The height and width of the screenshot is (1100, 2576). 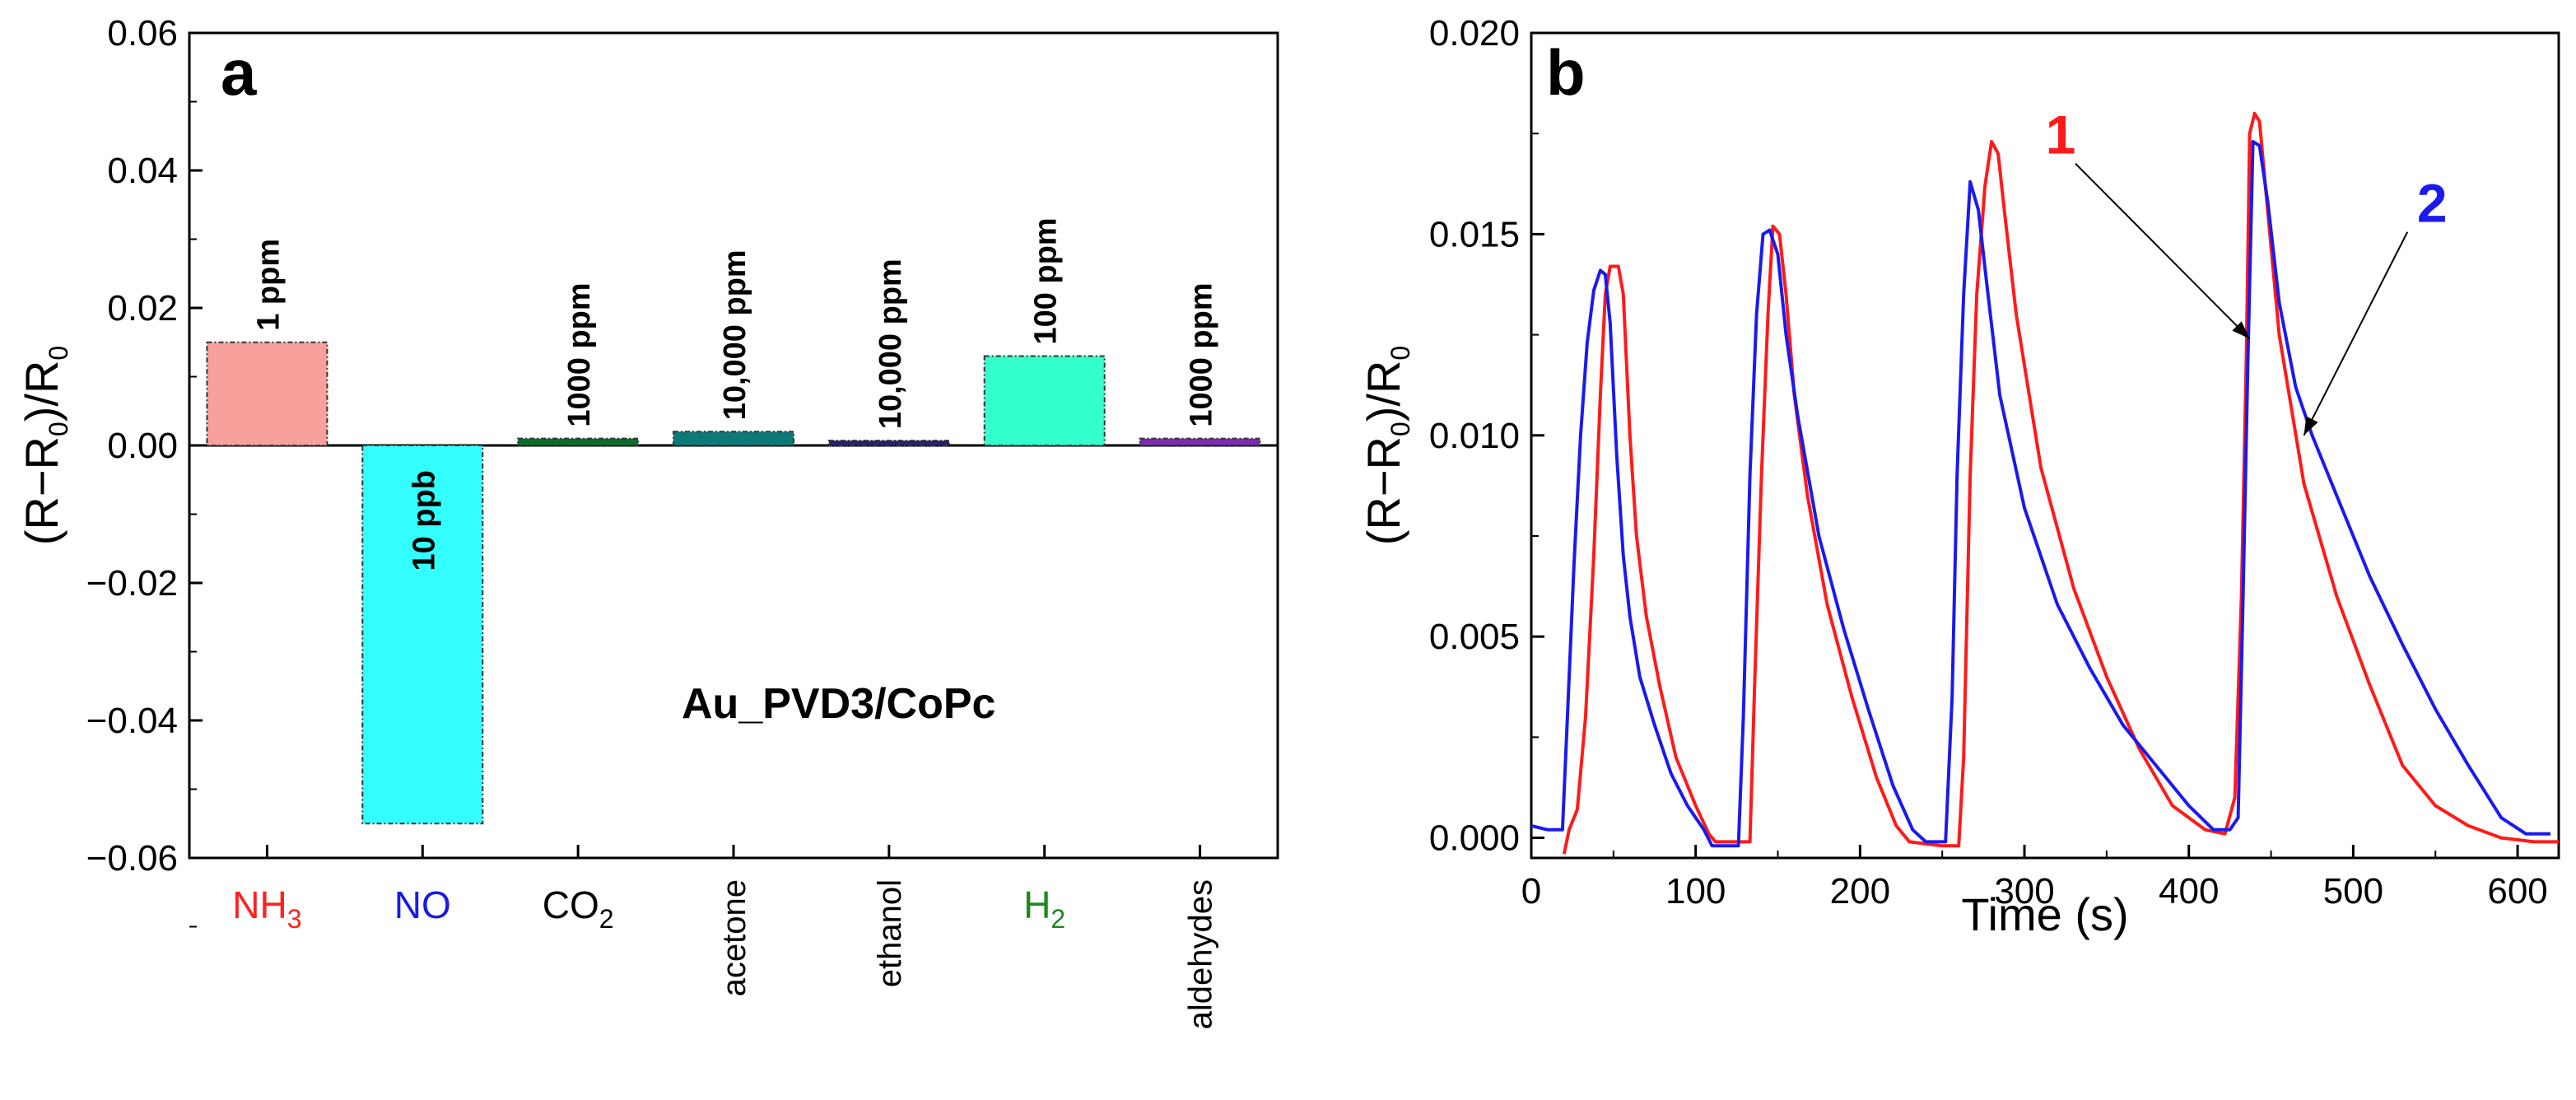 I want to click on panel-a-y-axis-title: (R−R0)/R0, so click(x=44, y=446).